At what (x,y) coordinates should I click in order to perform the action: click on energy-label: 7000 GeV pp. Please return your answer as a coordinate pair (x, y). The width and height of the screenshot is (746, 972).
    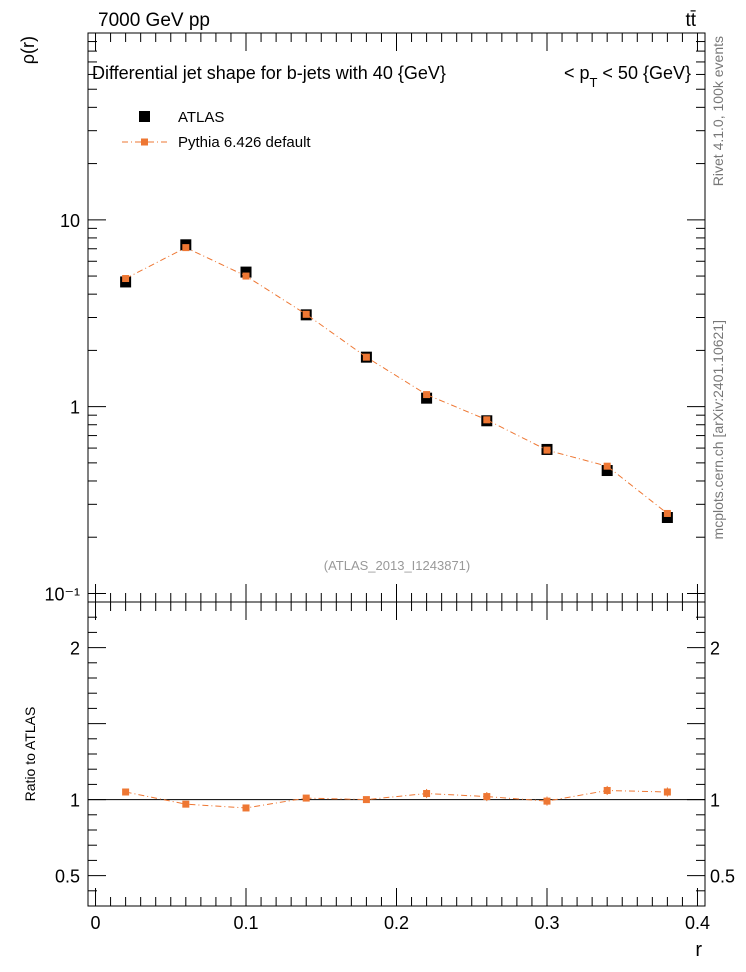
    Looking at the image, I should click on (154, 20).